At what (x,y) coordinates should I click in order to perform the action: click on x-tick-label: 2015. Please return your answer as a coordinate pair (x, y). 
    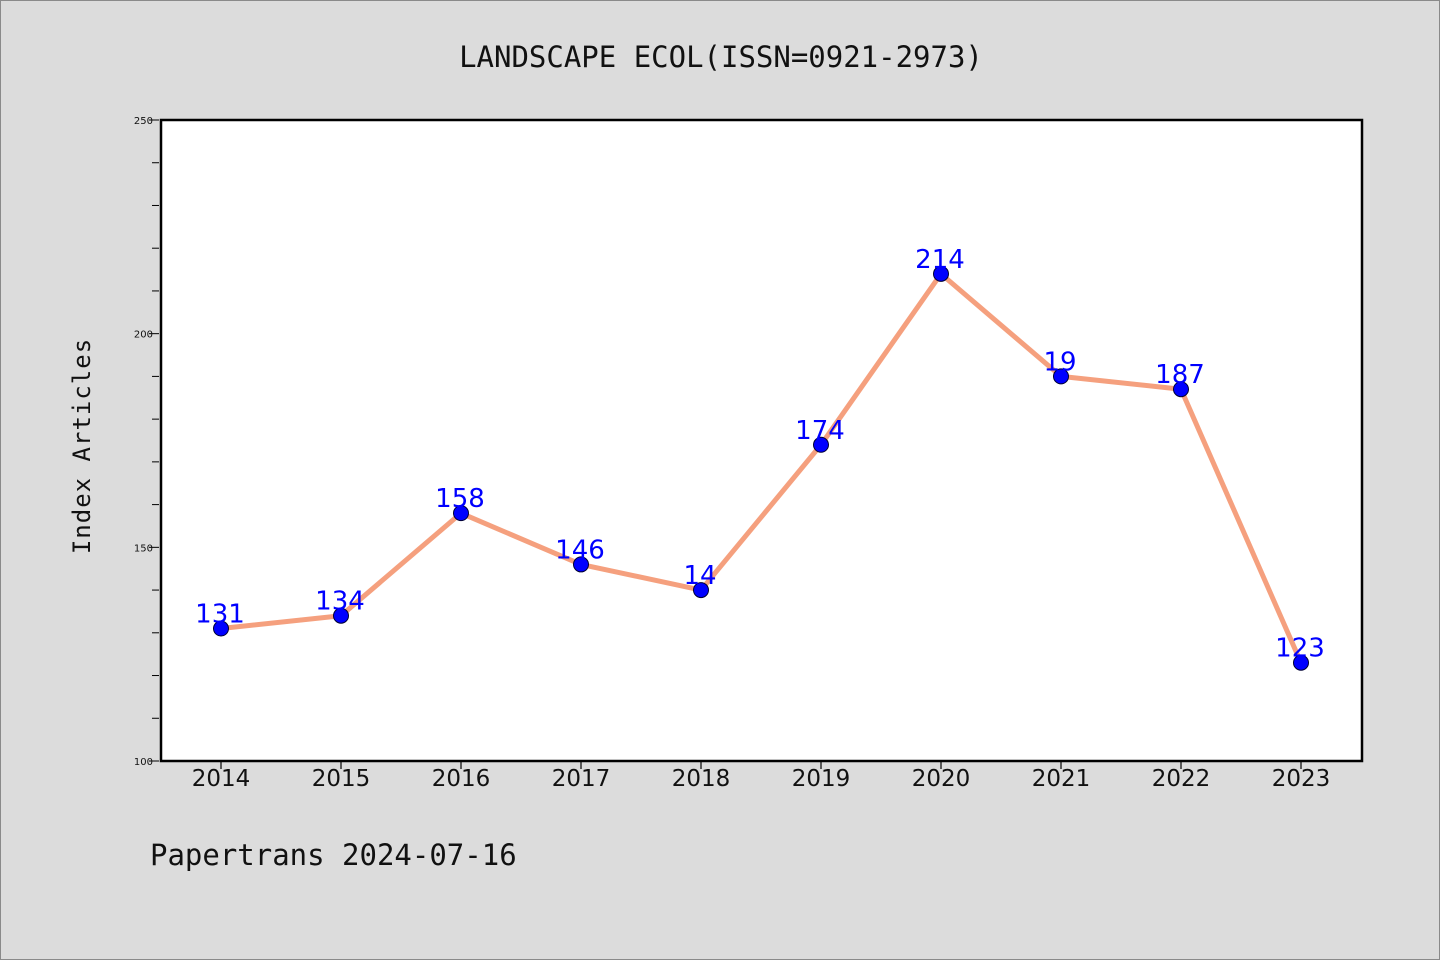
    Looking at the image, I should click on (341, 779).